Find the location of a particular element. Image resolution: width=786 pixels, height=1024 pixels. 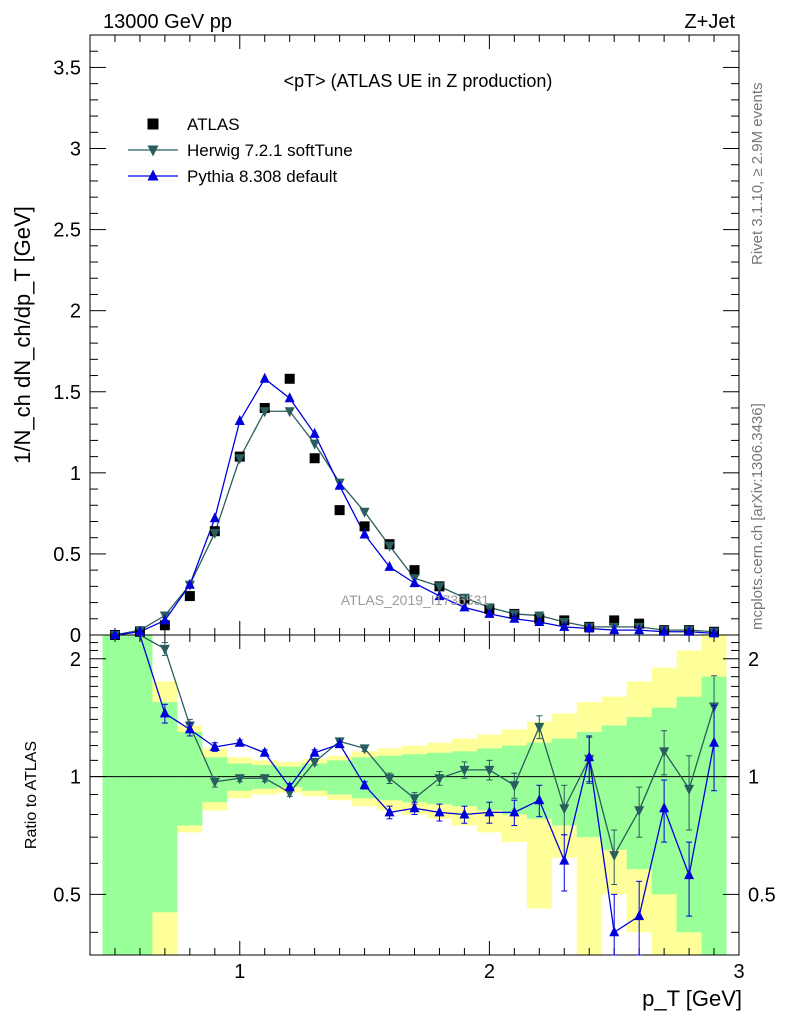

y-tick-label: 2.5 is located at coordinates (67, 231).